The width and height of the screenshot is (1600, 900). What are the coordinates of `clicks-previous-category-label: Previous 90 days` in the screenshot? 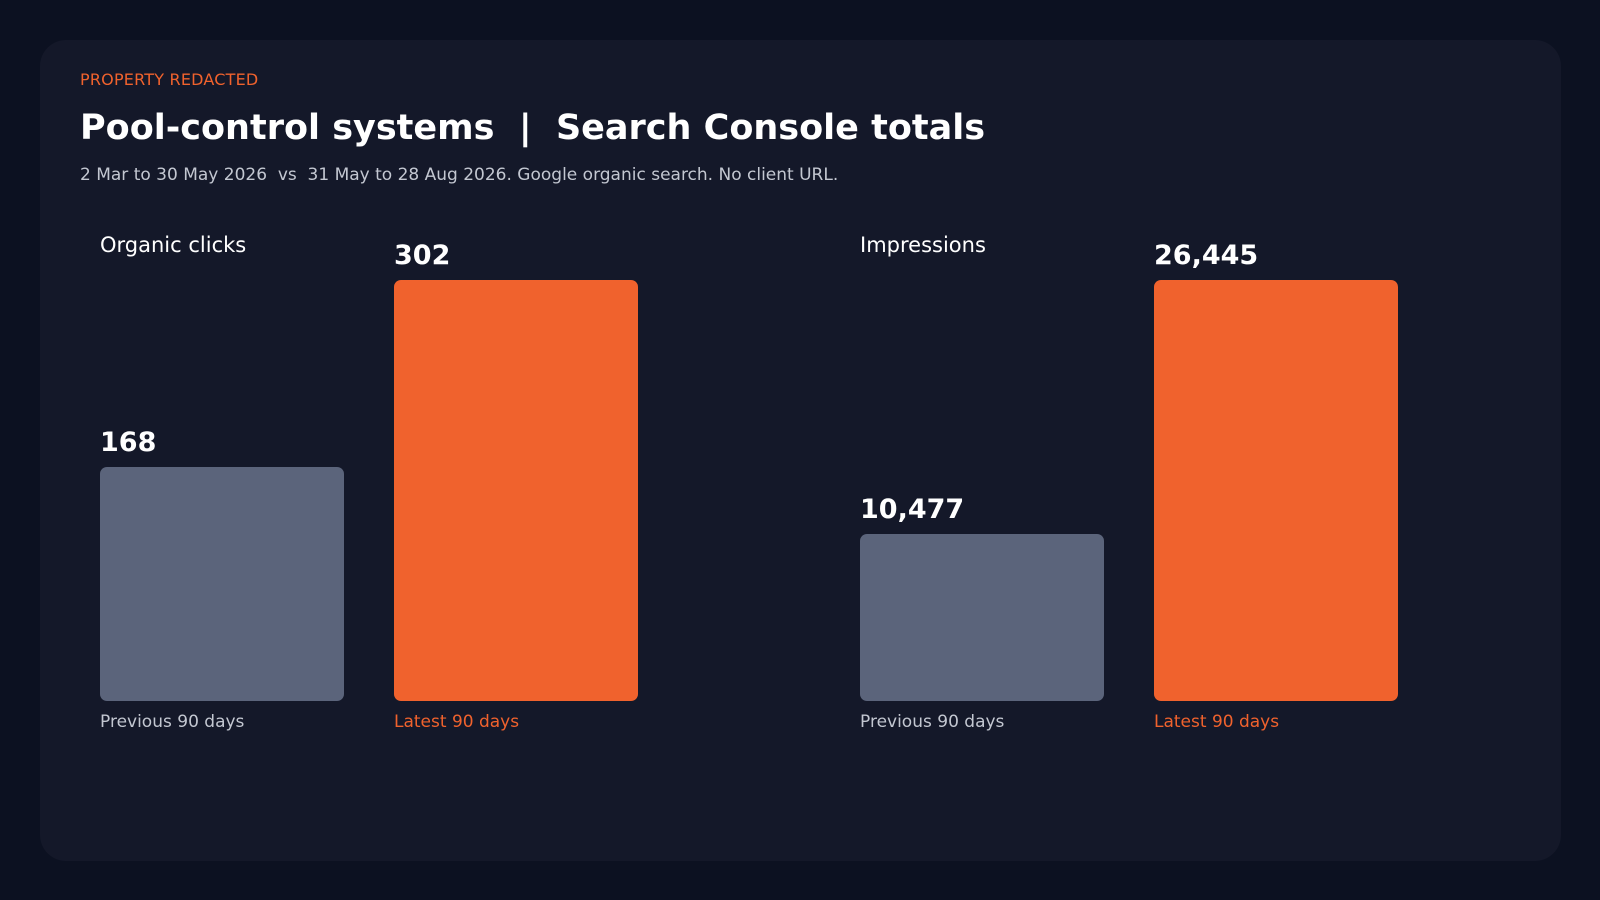 It's located at (172, 722).